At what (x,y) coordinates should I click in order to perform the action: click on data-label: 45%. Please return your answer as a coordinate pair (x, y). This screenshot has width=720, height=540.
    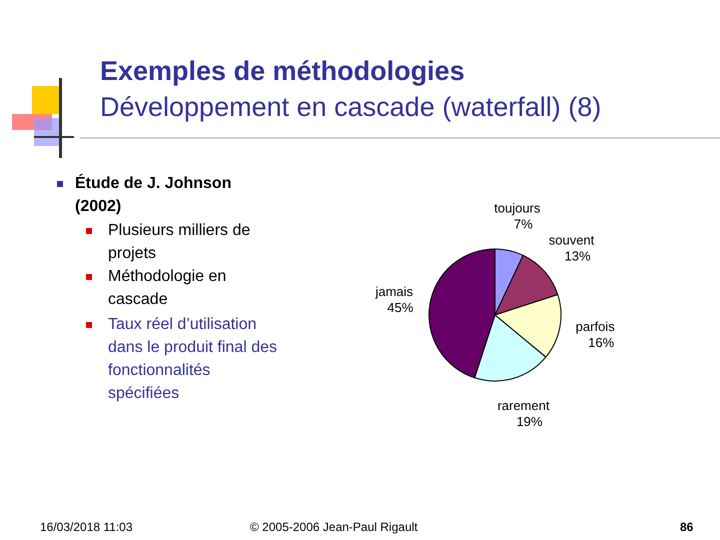
    Looking at the image, I should click on (400, 308).